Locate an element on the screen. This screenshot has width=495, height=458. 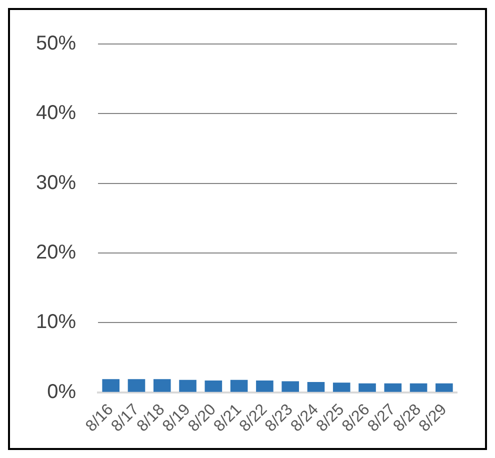
y-tick-label: 10% is located at coordinates (56, 322).